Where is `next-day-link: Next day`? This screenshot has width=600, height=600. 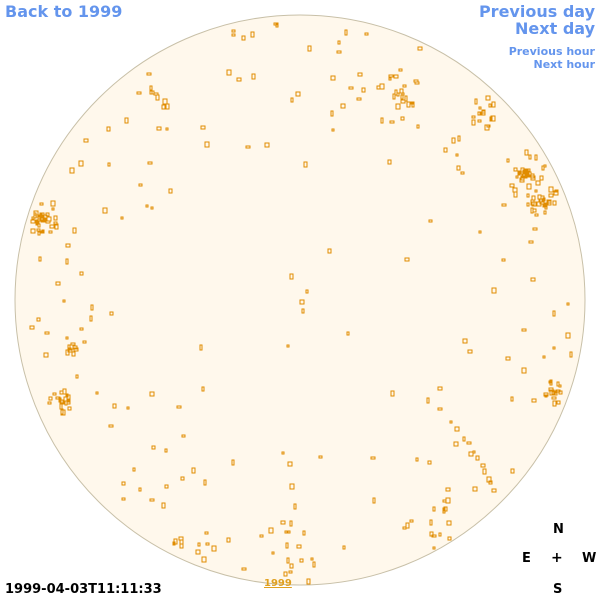 next-day-link: Next day is located at coordinates (555, 28).